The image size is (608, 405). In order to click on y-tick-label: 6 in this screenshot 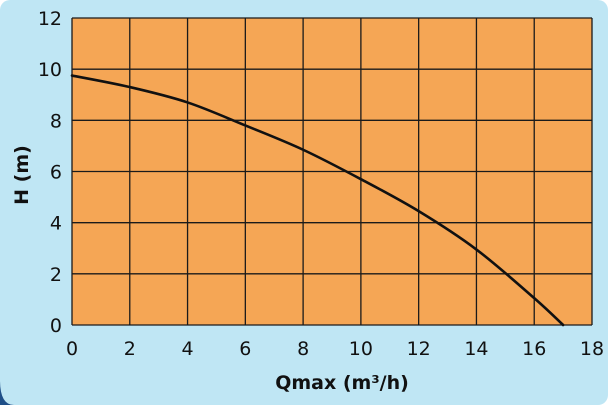, I will do `click(56, 173)`.